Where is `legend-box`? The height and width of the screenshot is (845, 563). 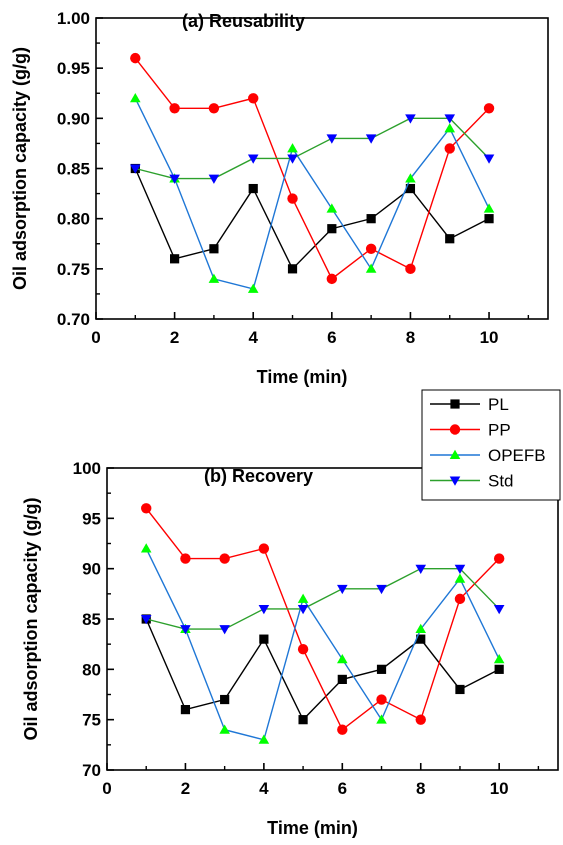 legend-box is located at coordinates (491, 445).